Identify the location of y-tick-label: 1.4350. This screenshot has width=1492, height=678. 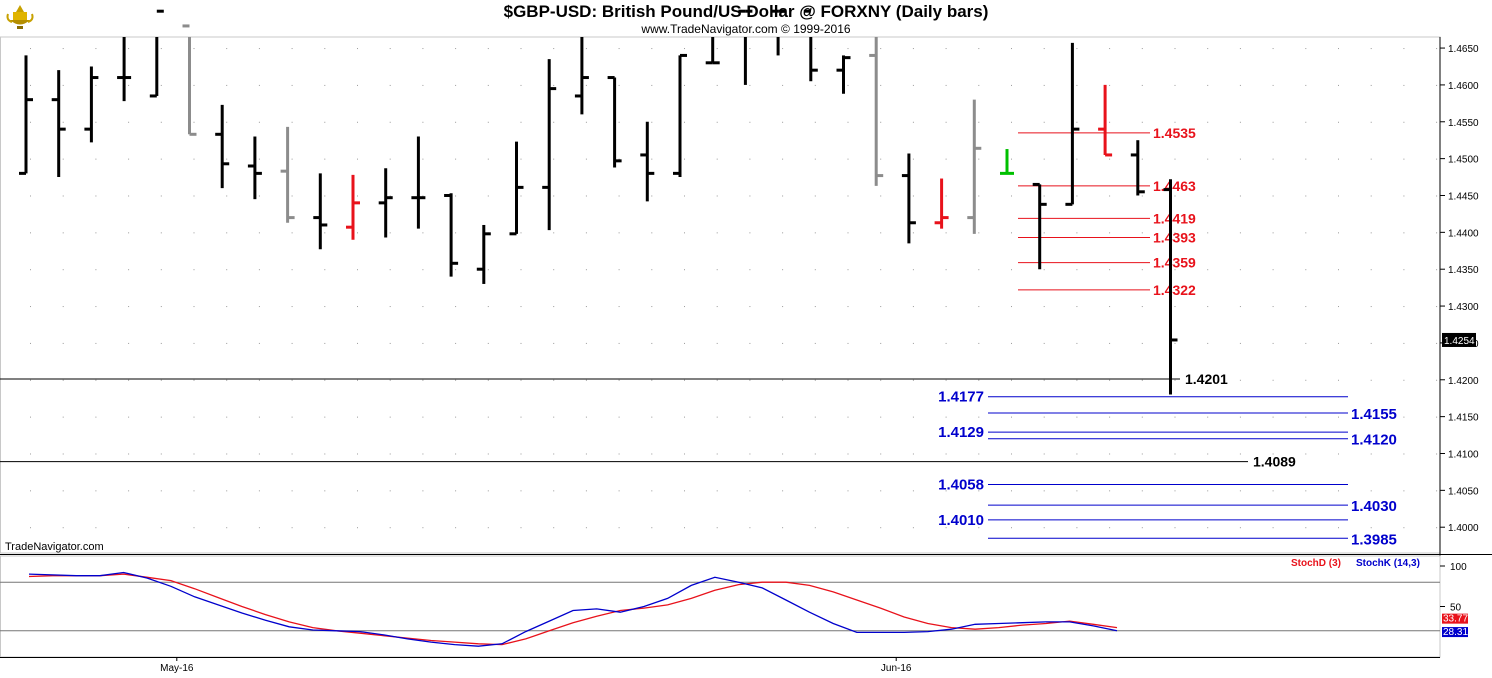
(1463, 270).